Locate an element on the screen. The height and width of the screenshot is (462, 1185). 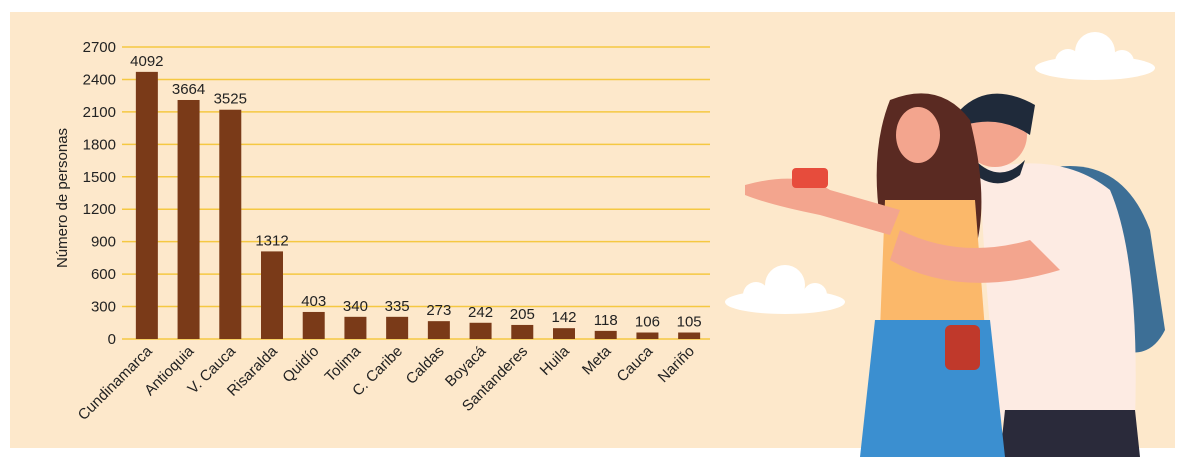
y-tick-label: 300 is located at coordinates (103, 307).